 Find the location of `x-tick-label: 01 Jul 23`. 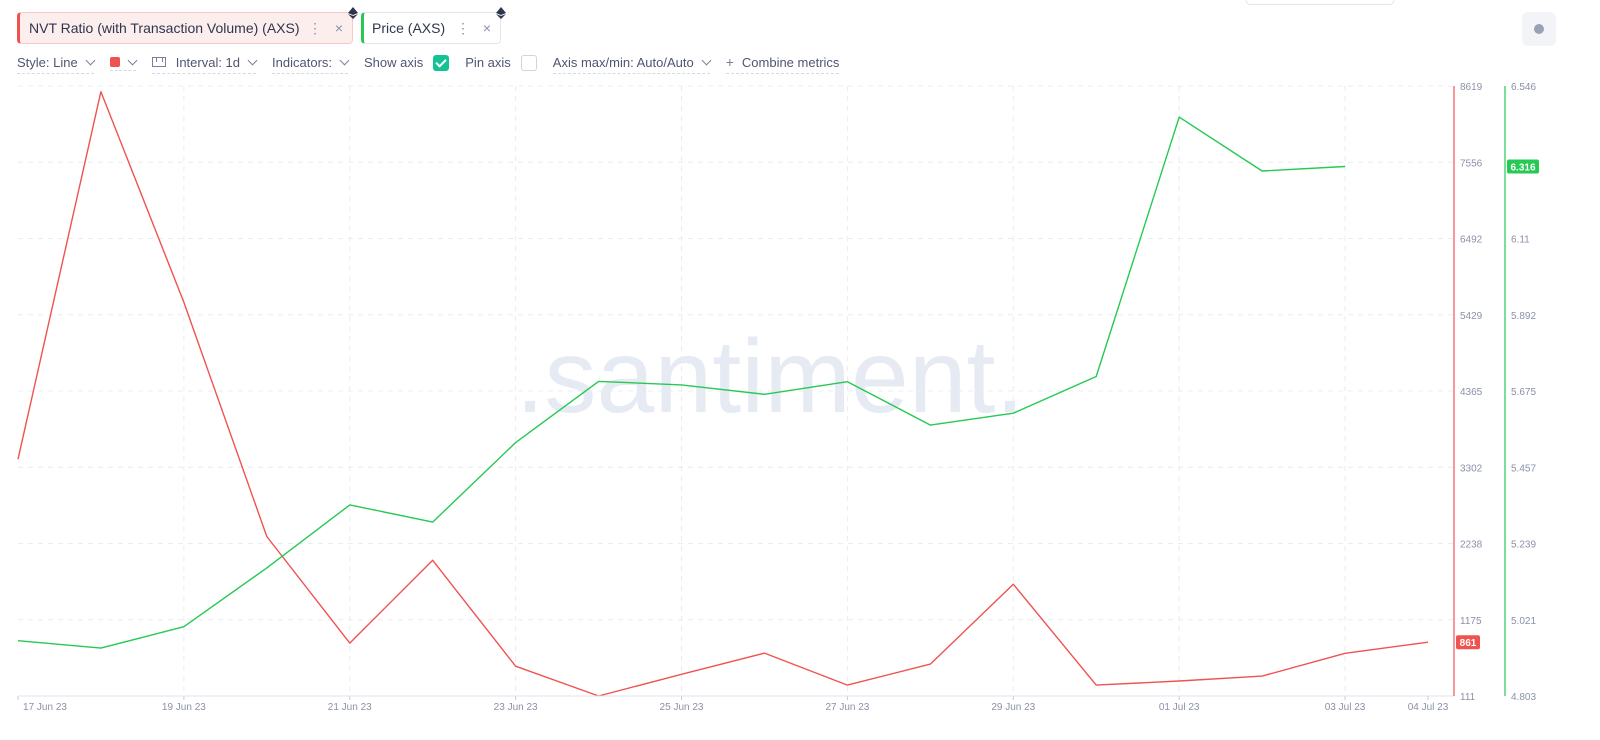

x-tick-label: 01 Jul 23 is located at coordinates (1179, 707).